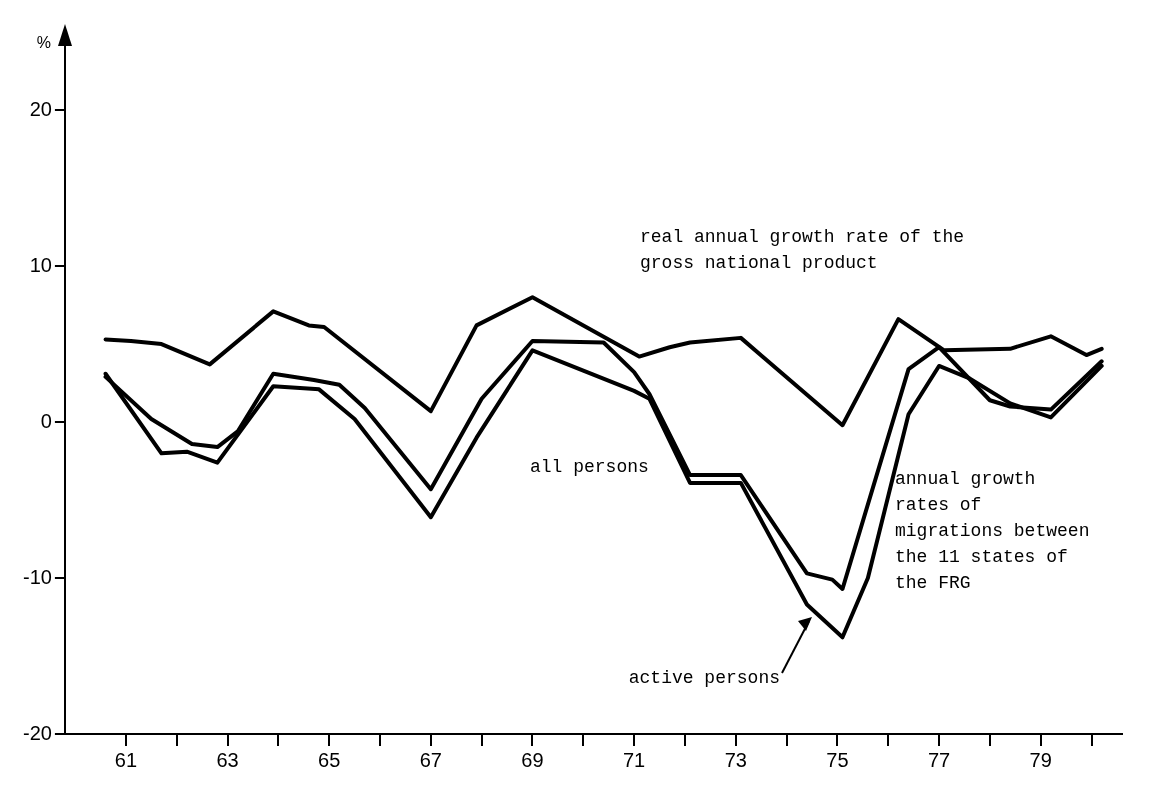  Describe the element at coordinates (37, 732) in the screenshot. I see `y-tick-label: -20` at that location.